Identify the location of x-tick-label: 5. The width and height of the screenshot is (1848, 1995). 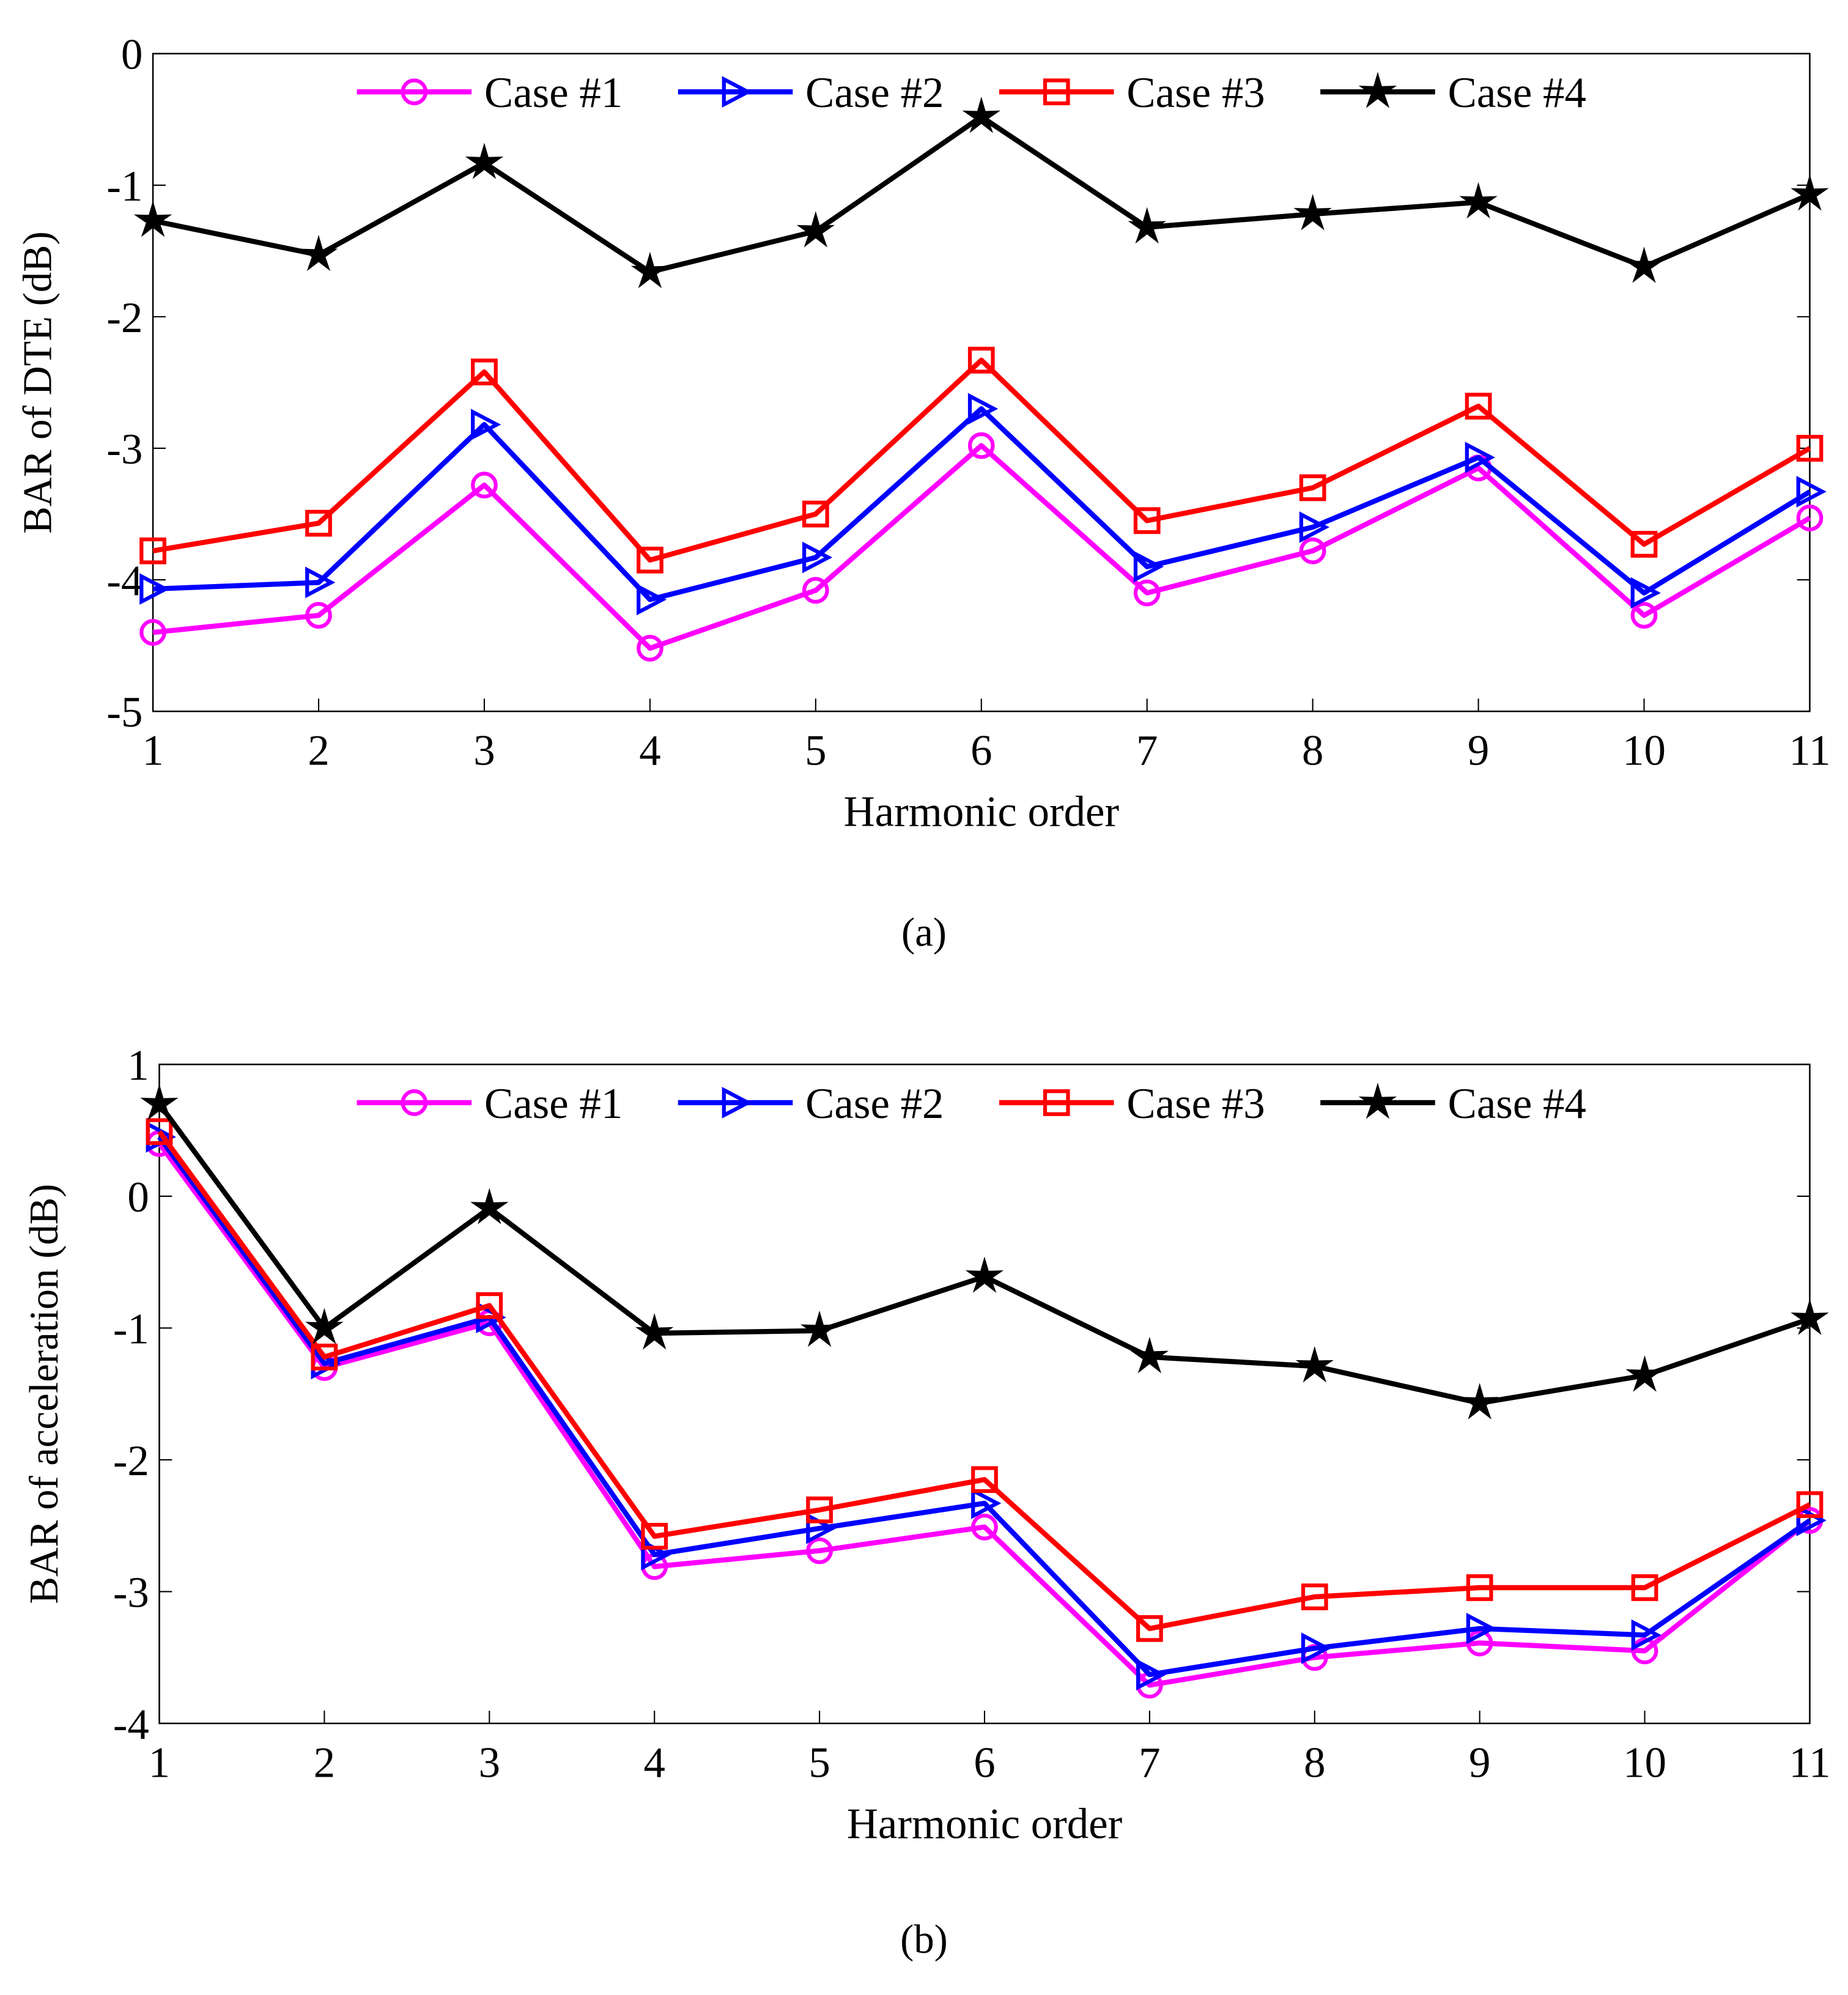
(815, 751).